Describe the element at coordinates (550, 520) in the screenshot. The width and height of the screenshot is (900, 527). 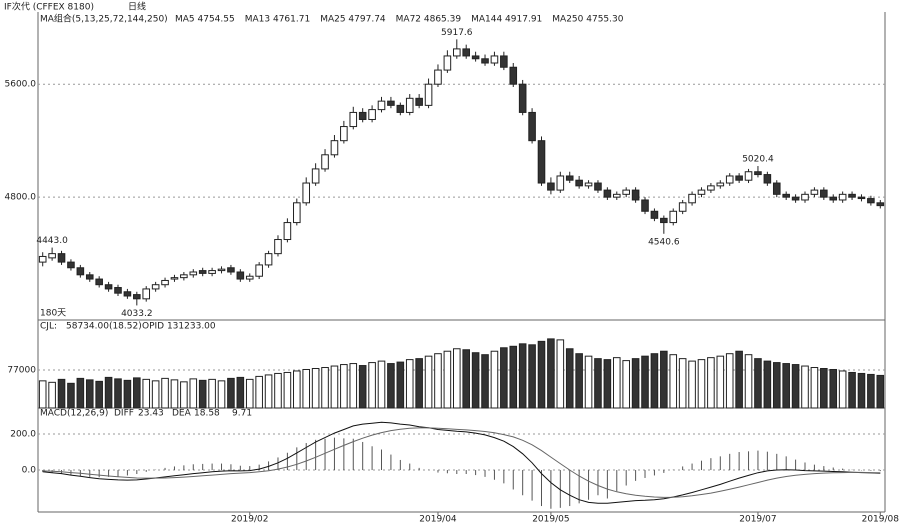
I see `x-tick-label: 2019/05` at that location.